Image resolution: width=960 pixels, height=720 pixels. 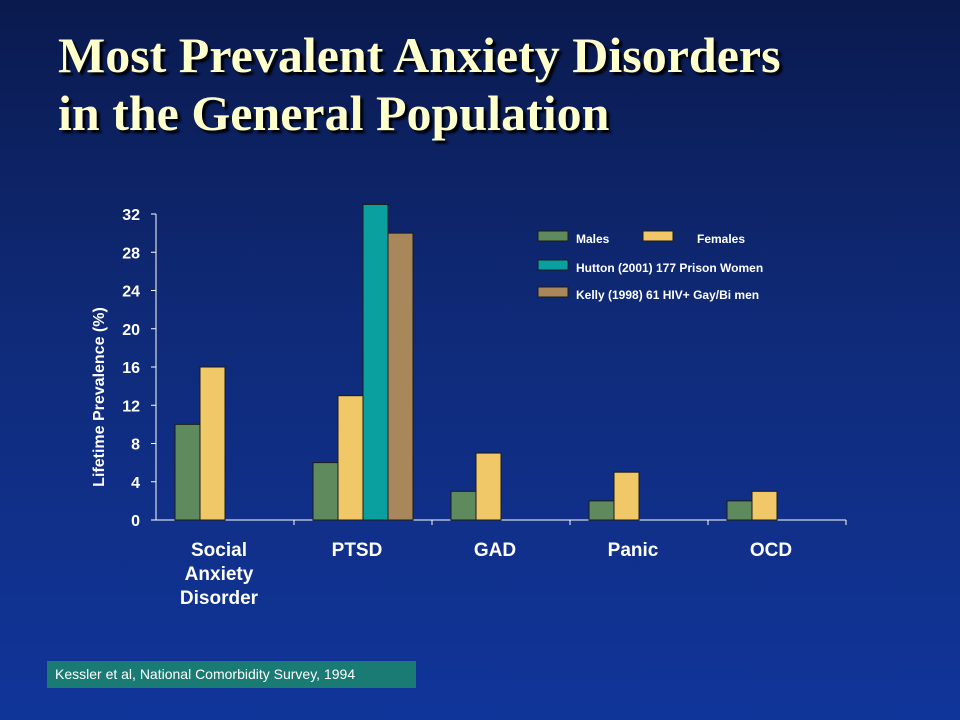 What do you see at coordinates (771, 550) in the screenshot?
I see `category-label: OCD` at bounding box center [771, 550].